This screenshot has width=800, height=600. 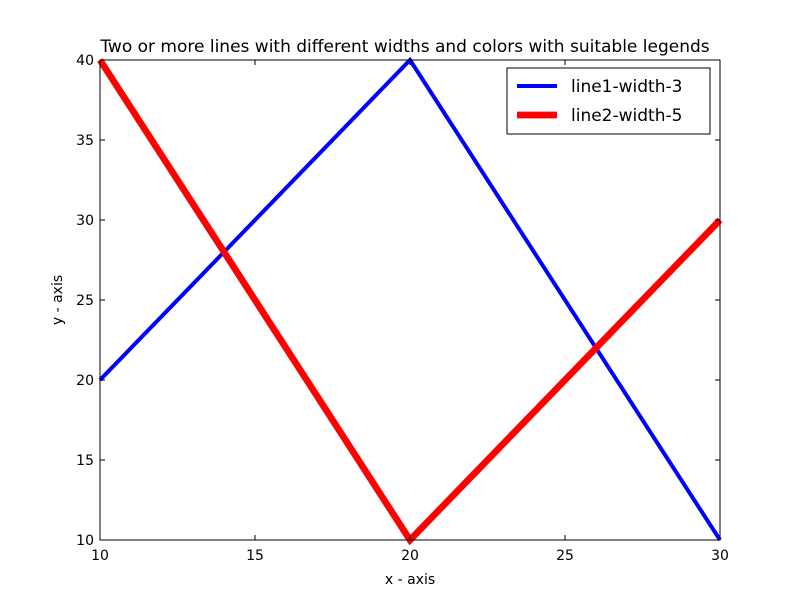 What do you see at coordinates (100, 556) in the screenshot?
I see `x-tick-label: 10` at bounding box center [100, 556].